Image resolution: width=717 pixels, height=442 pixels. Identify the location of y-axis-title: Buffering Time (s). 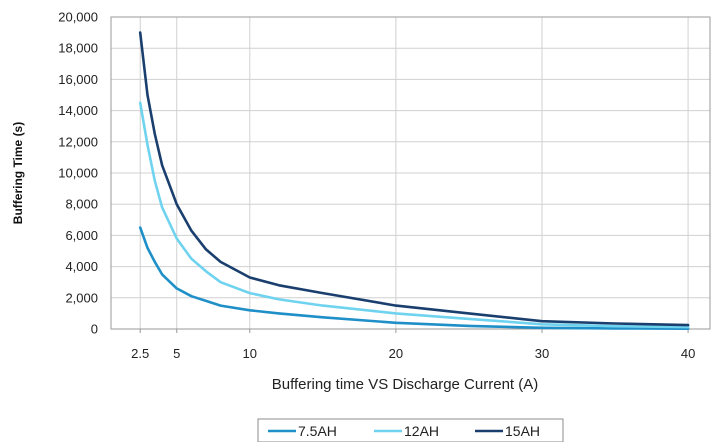
(18, 173).